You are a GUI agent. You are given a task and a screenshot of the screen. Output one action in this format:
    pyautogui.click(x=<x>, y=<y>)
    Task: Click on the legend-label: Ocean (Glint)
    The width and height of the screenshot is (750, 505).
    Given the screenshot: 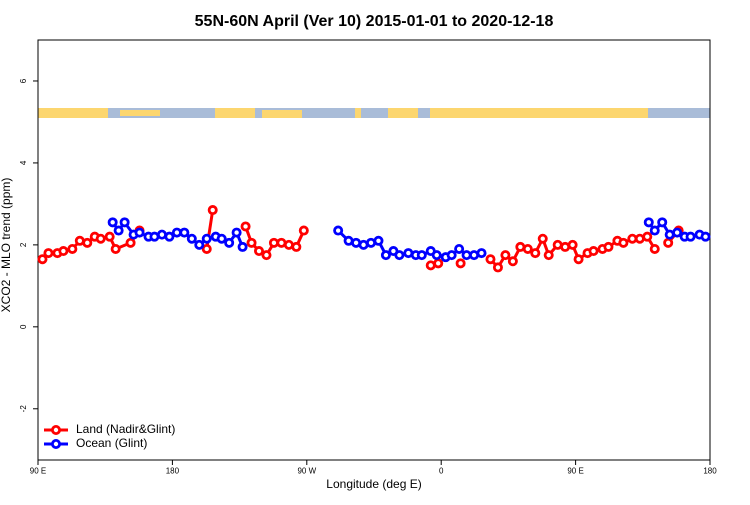 What is the action you would take?
    pyautogui.click(x=111, y=443)
    